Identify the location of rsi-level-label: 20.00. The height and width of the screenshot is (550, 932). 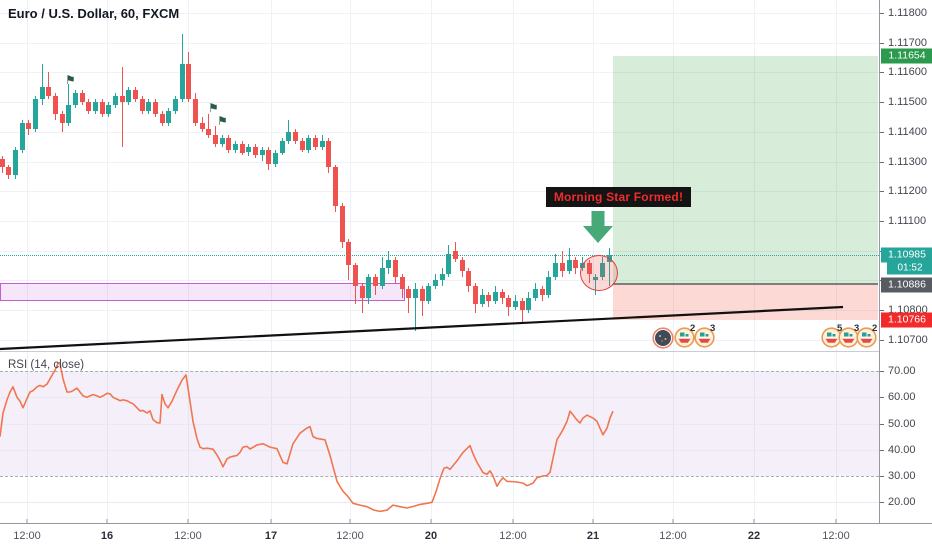
(902, 502).